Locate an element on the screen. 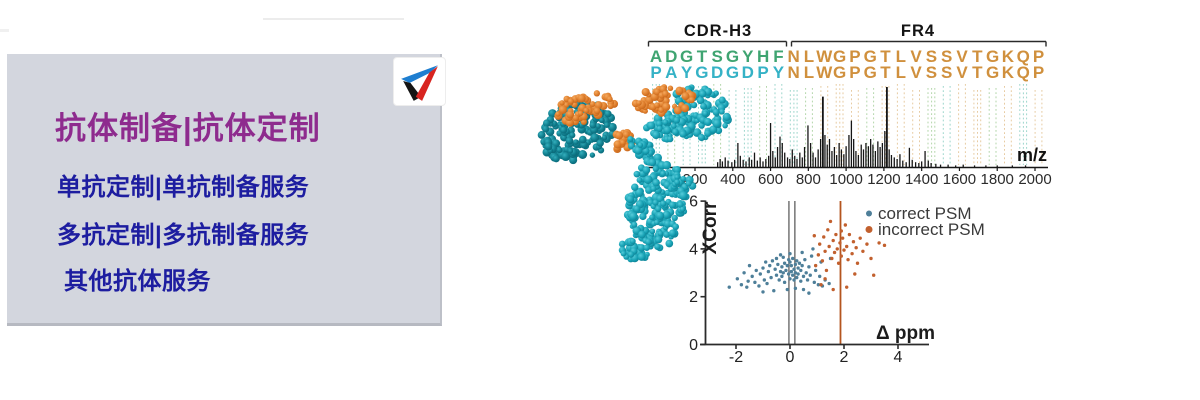 The width and height of the screenshot is (1200, 400). menu-item-polyclonal: 多抗定制|多抗制备服务 is located at coordinates (183, 235).